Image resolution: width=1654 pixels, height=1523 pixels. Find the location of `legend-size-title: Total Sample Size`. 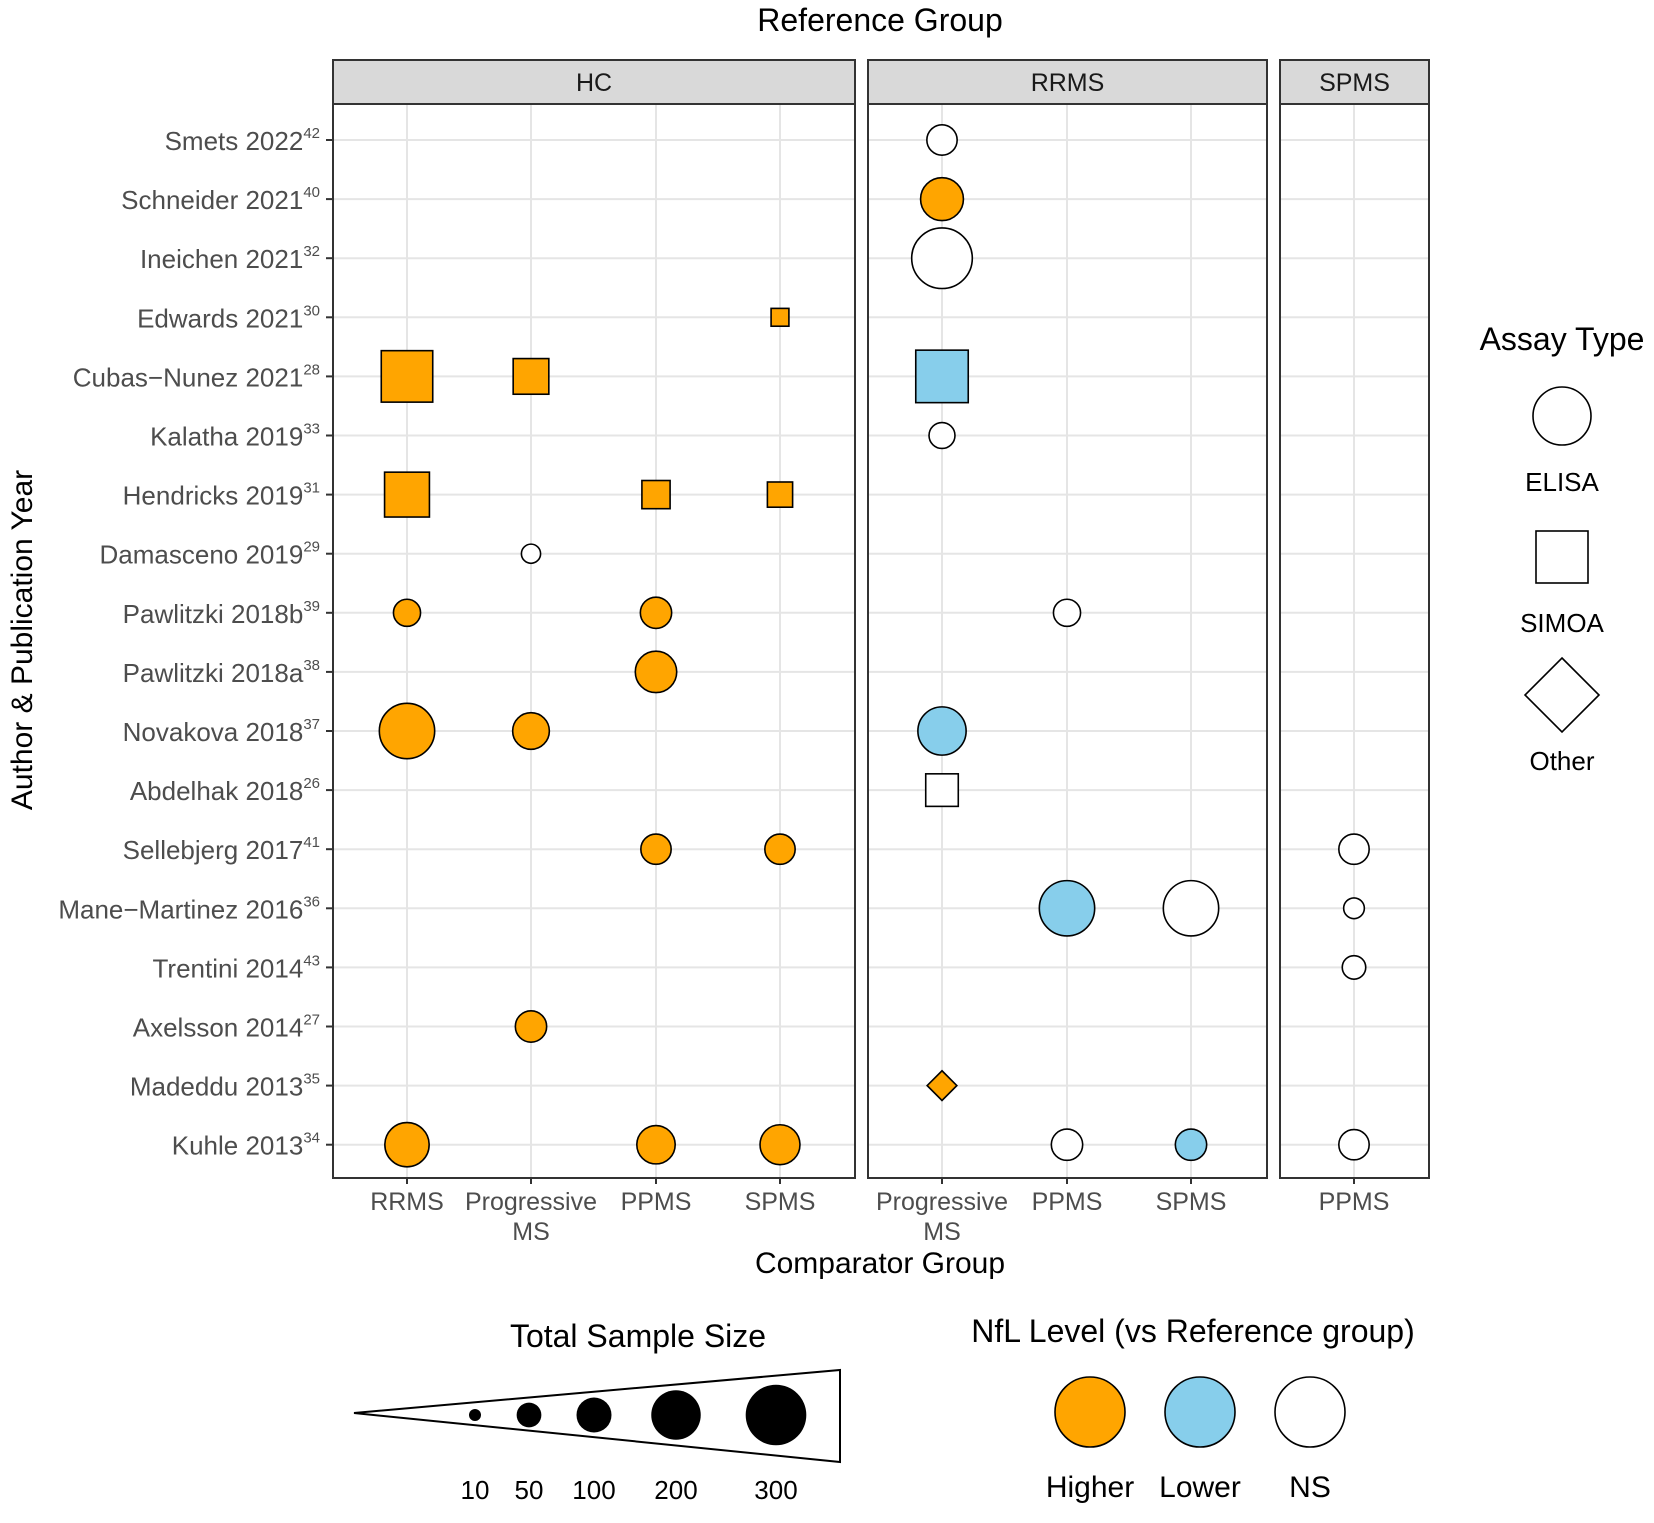

legend-size-title: Total Sample Size is located at coordinates (638, 1336).